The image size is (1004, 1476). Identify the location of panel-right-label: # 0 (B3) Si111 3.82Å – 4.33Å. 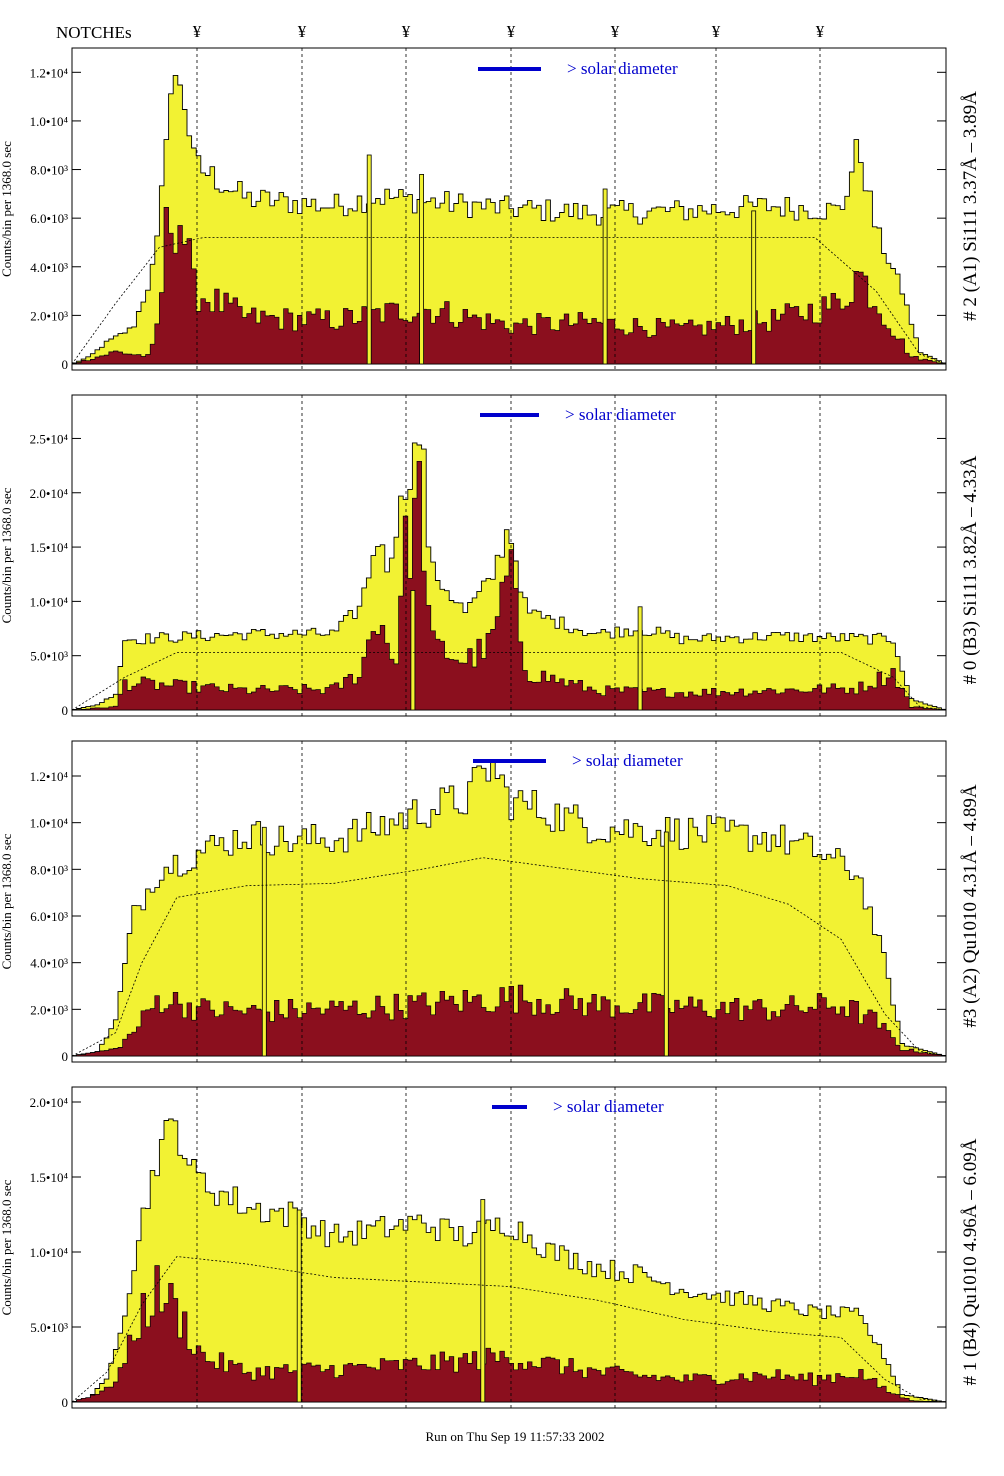
(970, 569).